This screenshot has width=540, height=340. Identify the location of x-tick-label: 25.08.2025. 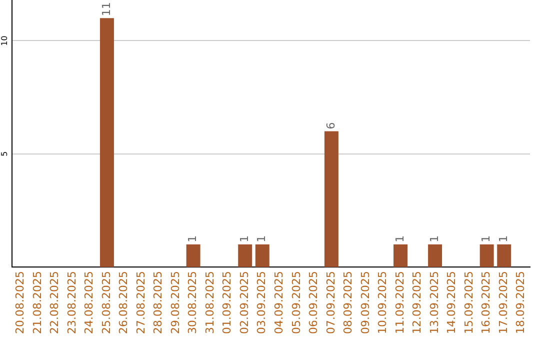
(106, 302).